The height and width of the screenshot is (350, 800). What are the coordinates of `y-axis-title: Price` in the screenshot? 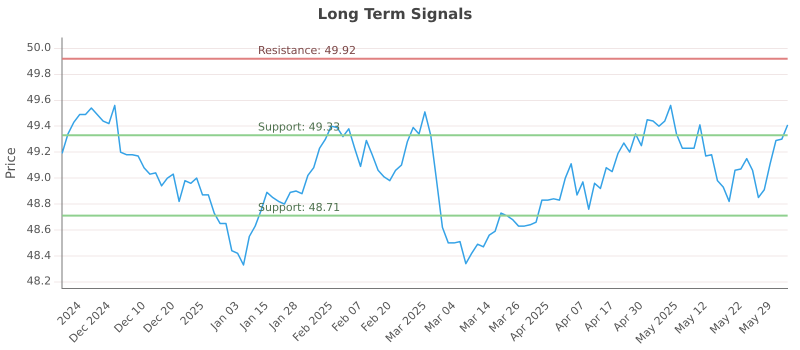 It's located at (12, 163).